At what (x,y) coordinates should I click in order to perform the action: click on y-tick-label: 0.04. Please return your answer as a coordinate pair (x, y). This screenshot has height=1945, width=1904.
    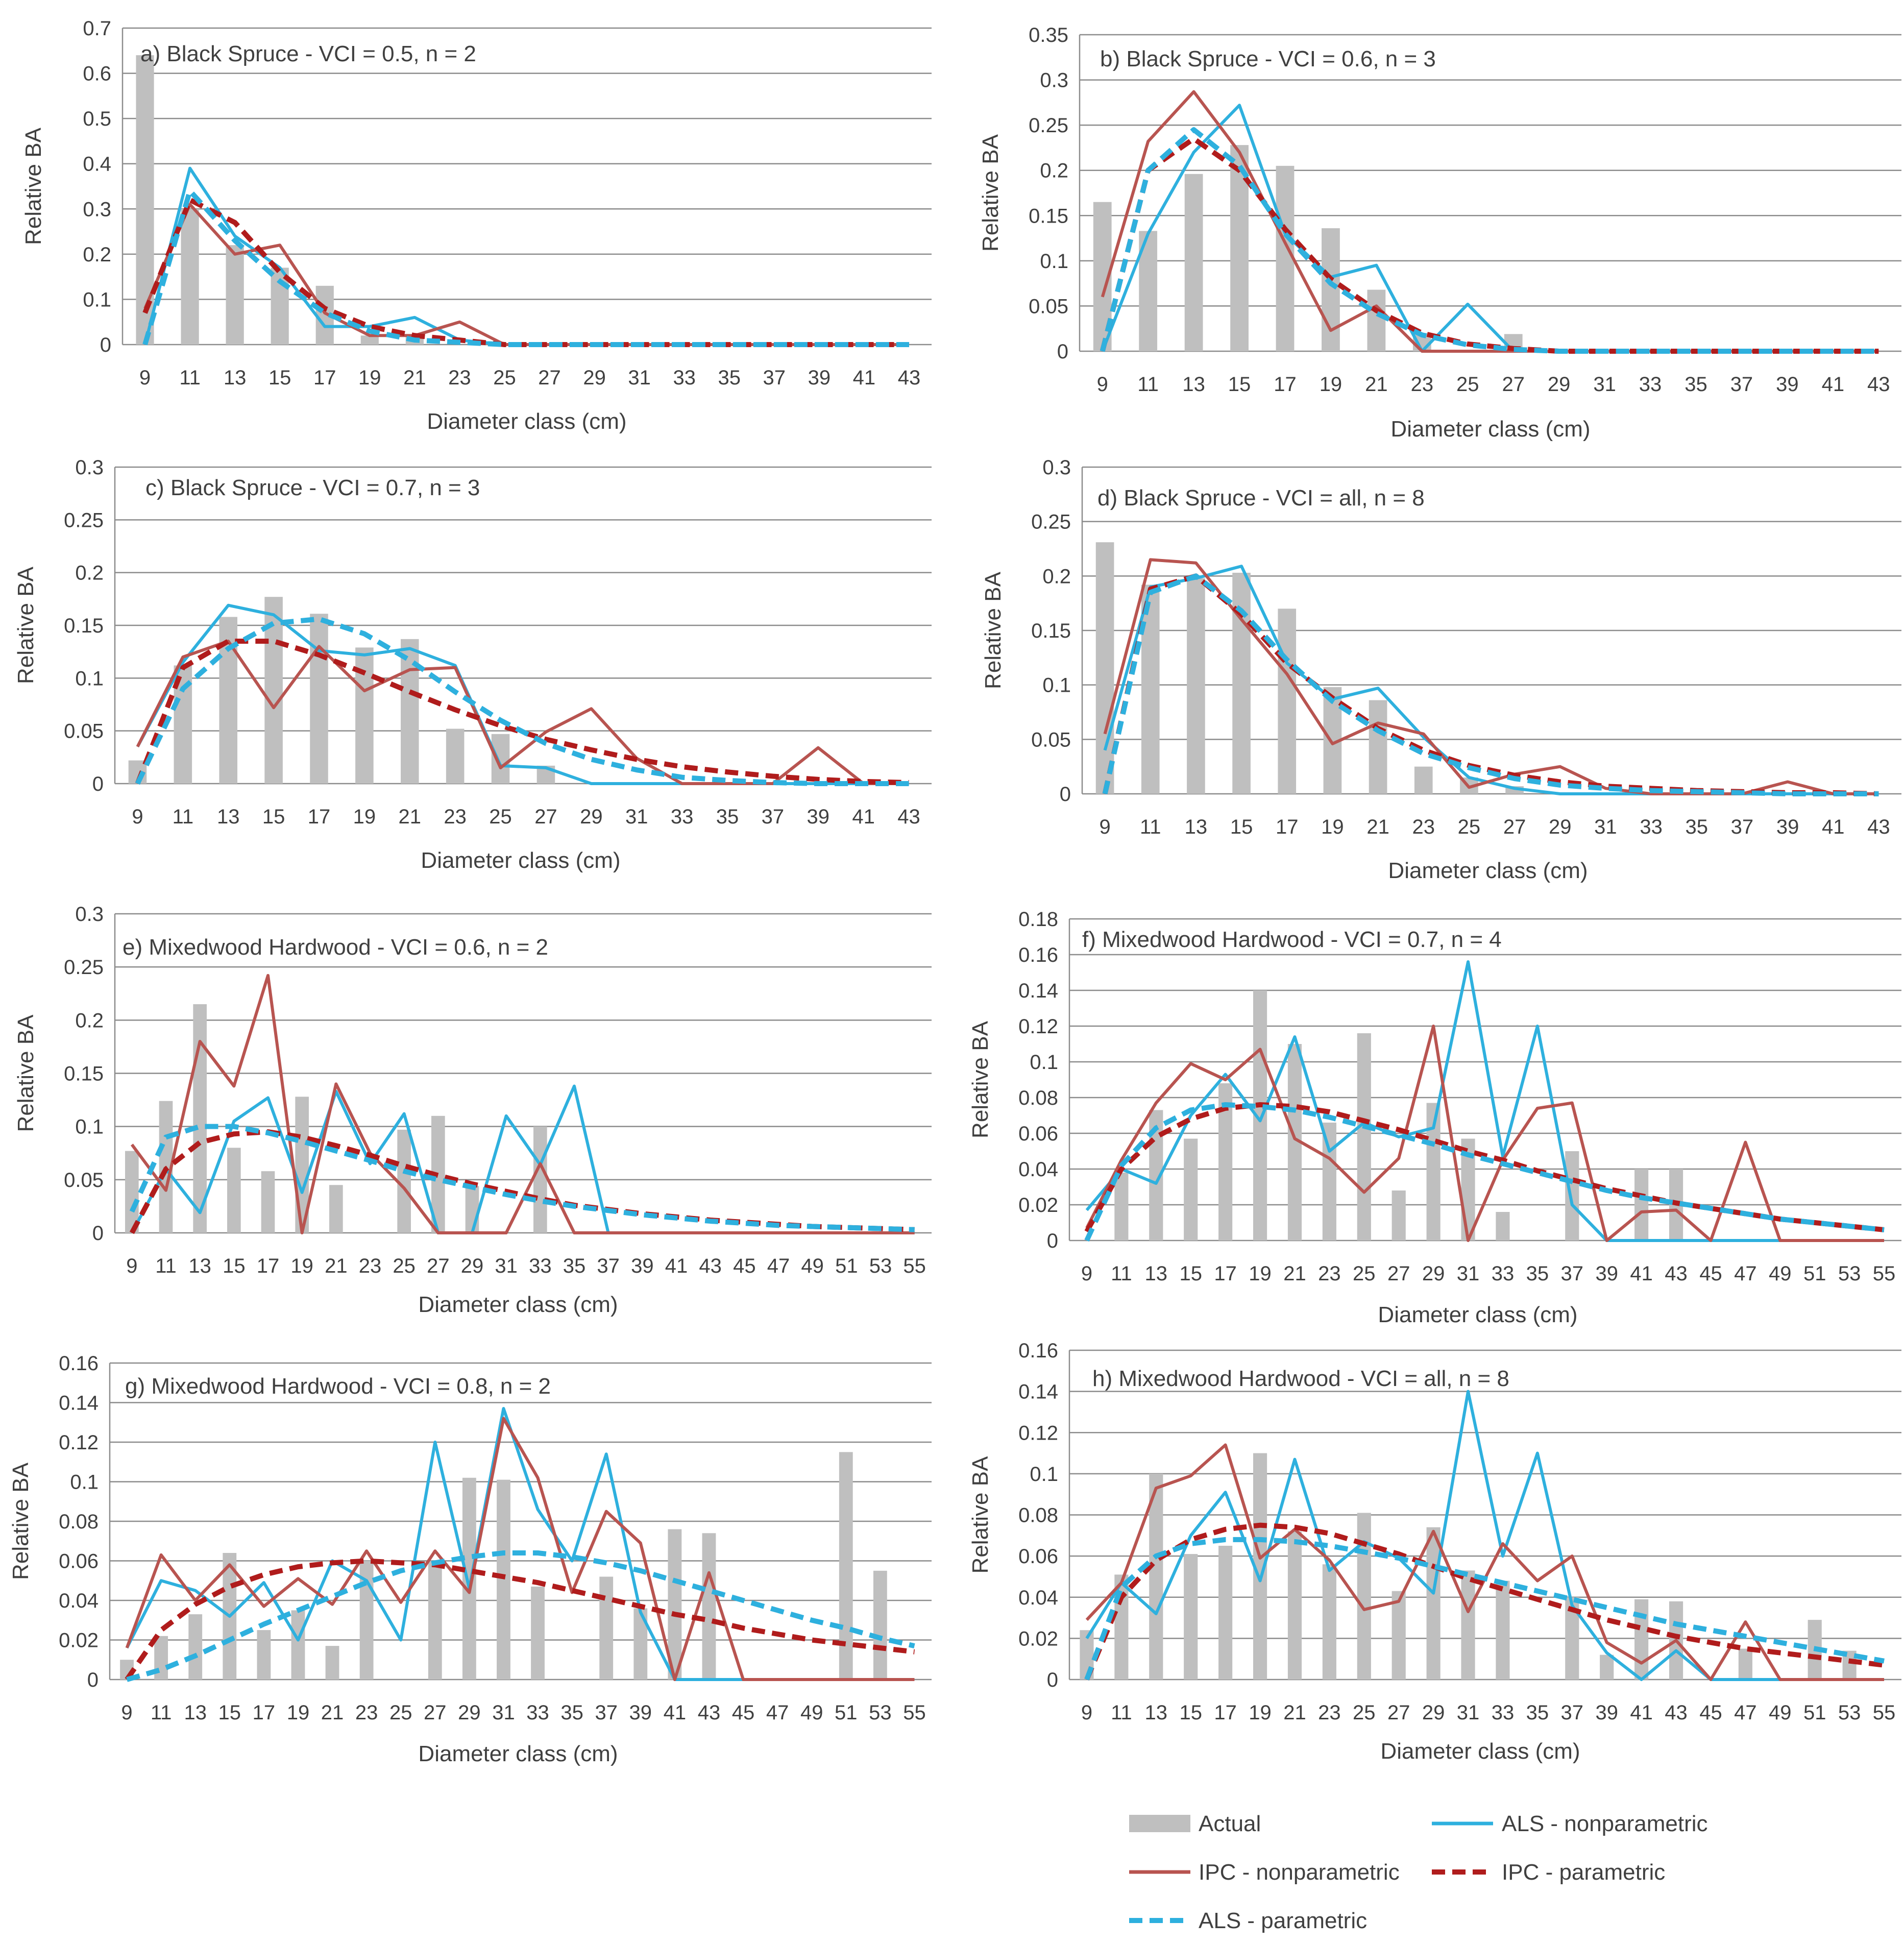
    Looking at the image, I should click on (79, 1601).